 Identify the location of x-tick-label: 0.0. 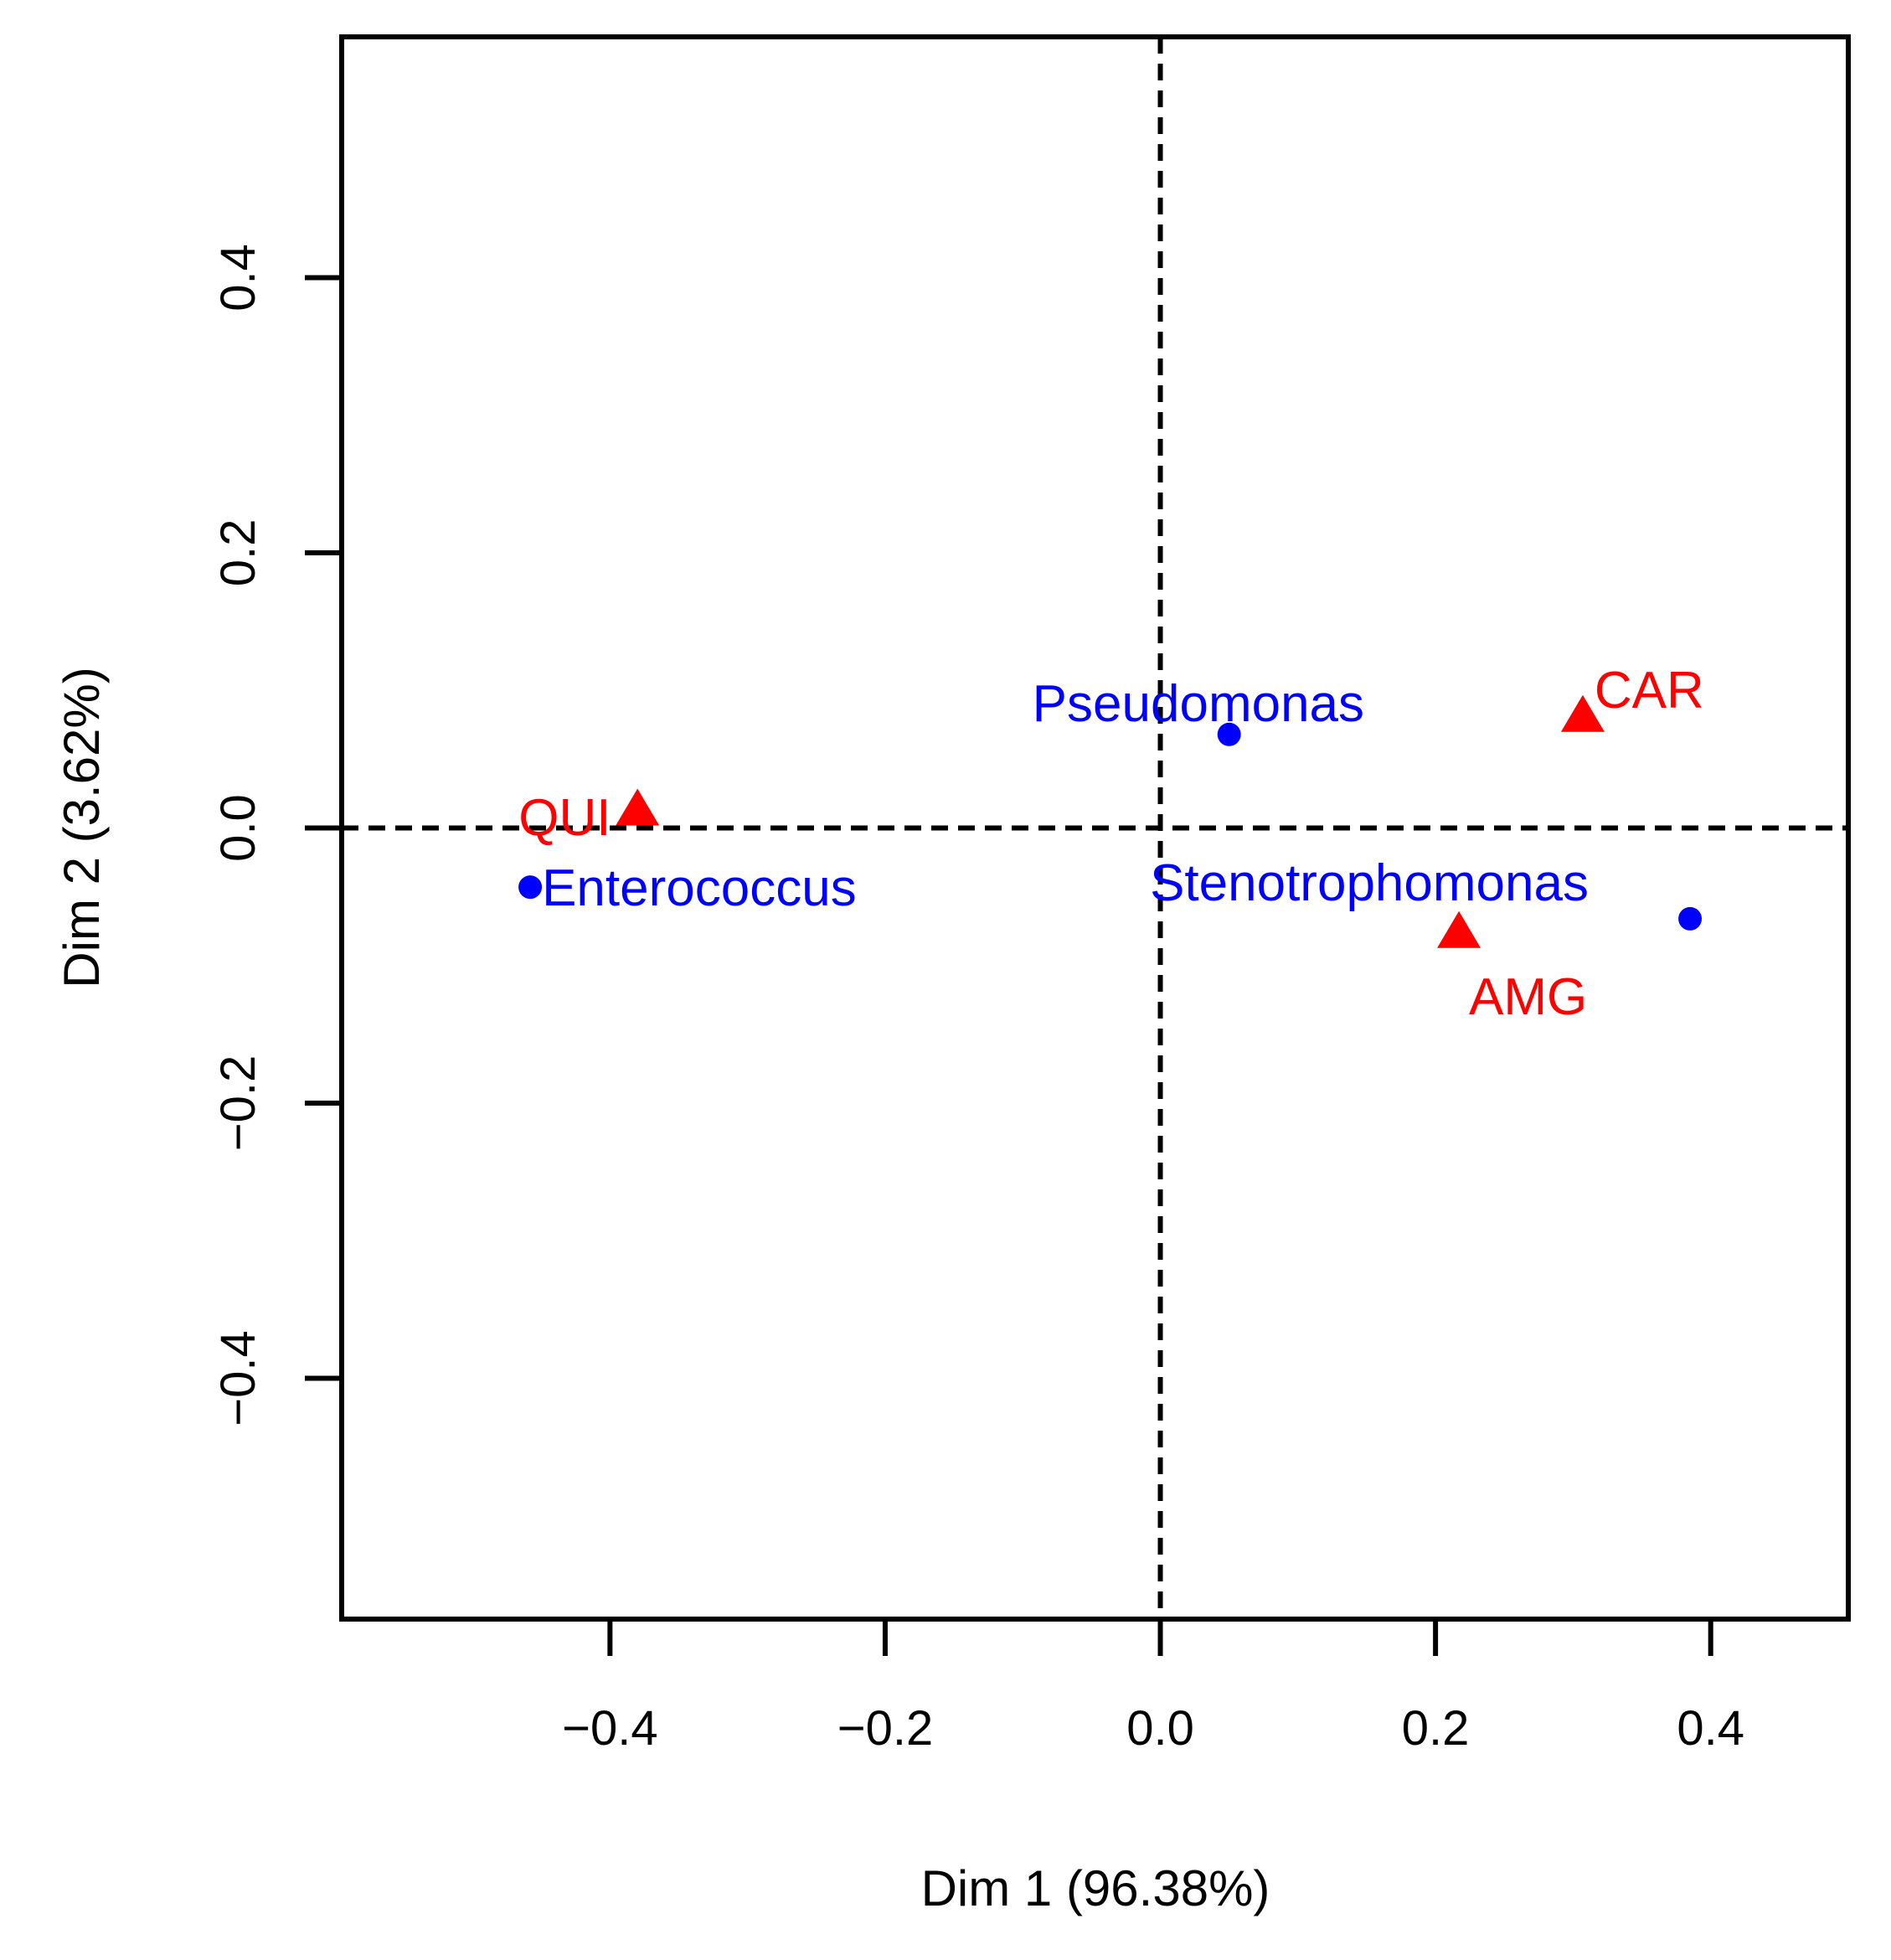
(1160, 1729).